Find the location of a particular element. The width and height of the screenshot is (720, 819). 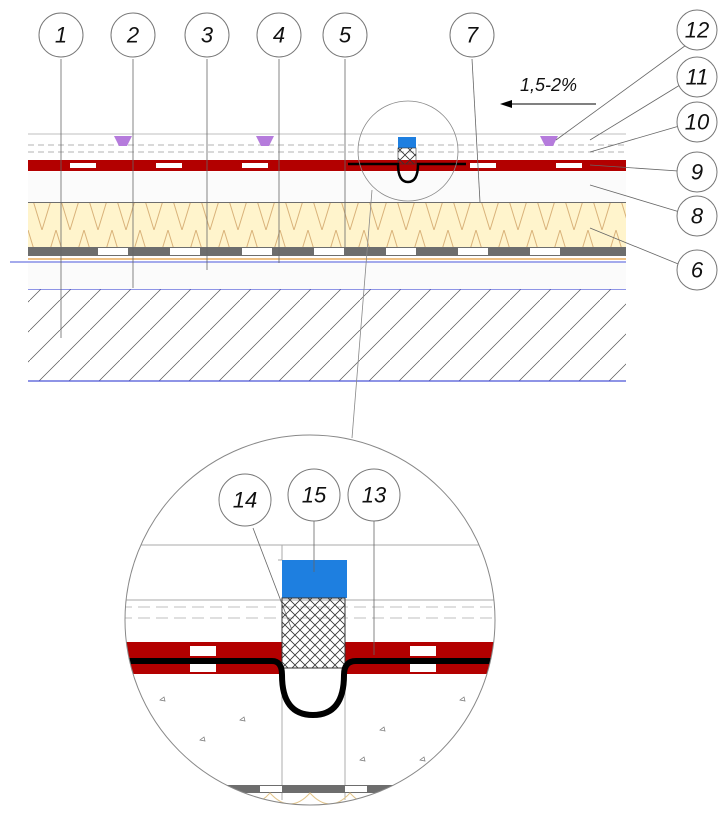

callout-4: 4 is located at coordinates (279, 35).